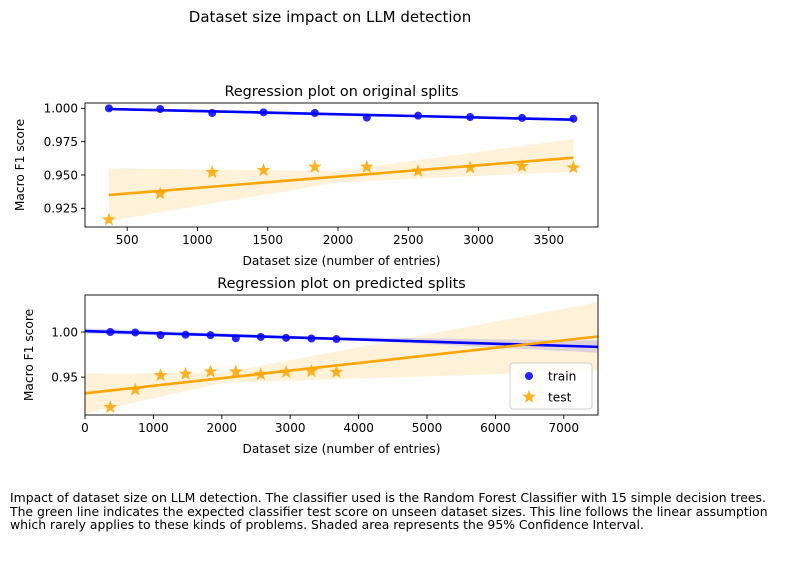 This screenshot has width=794, height=565. What do you see at coordinates (549, 240) in the screenshot?
I see `x-tick-label: 3500` at bounding box center [549, 240].